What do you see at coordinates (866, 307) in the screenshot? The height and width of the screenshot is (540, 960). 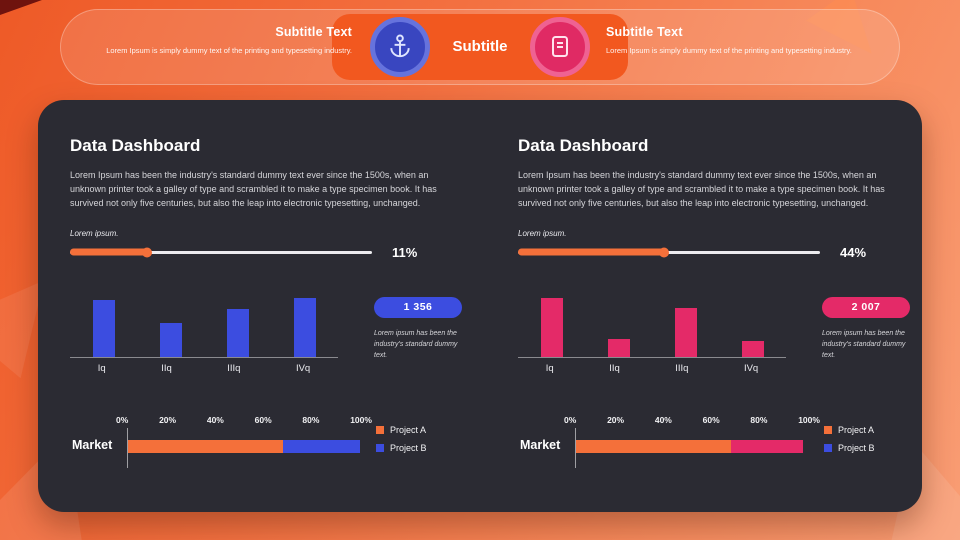 I see `stat-badge: 2 007` at bounding box center [866, 307].